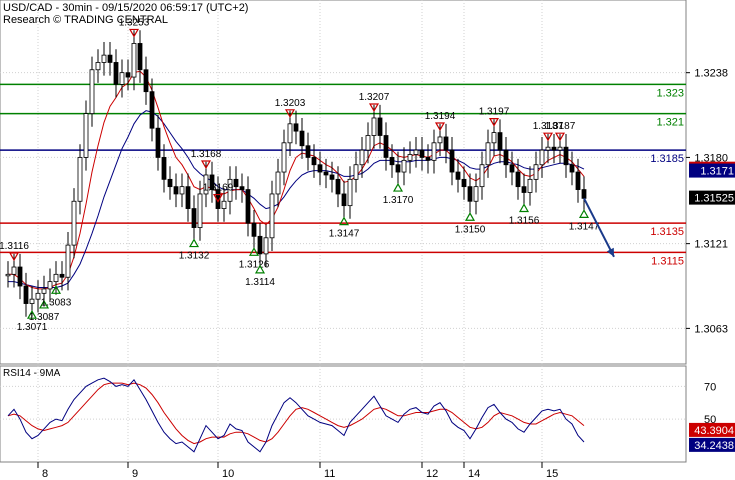 The image size is (735, 480). What do you see at coordinates (712, 170) in the screenshot?
I see `price-badge-ma-slow-bg` at bounding box center [712, 170].